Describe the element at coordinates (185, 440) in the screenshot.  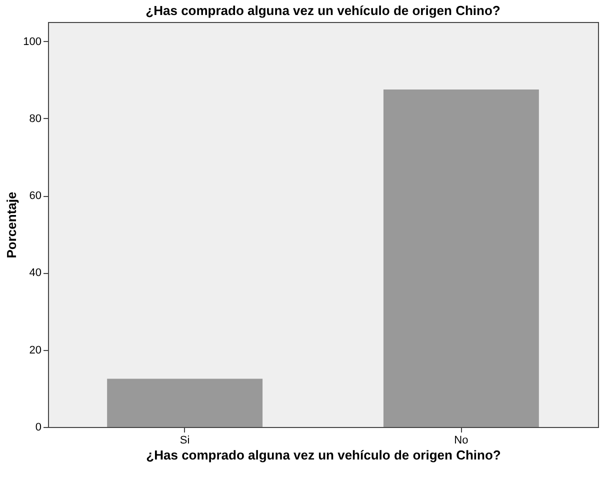
I see `x-tick-label: Si` at that location.